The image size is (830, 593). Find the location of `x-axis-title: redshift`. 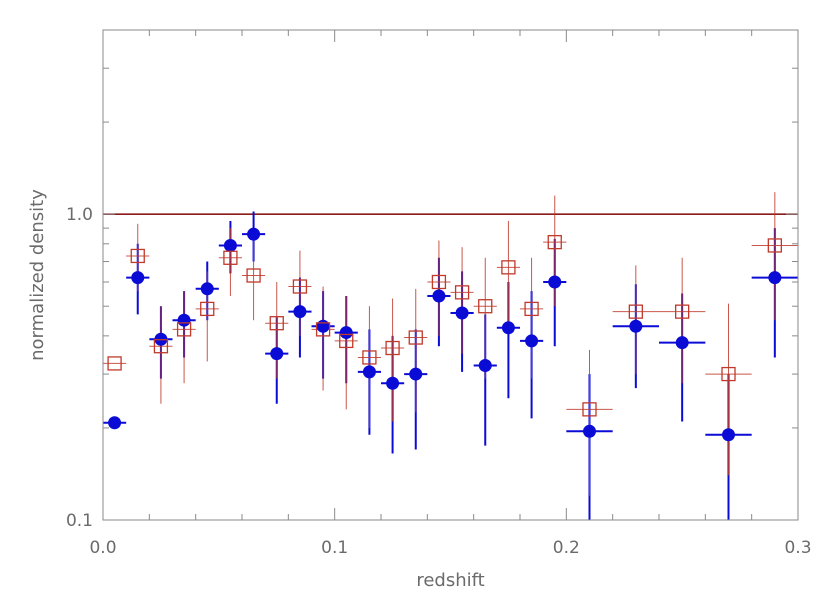

x-axis-title: redshift is located at coordinates (450, 580).